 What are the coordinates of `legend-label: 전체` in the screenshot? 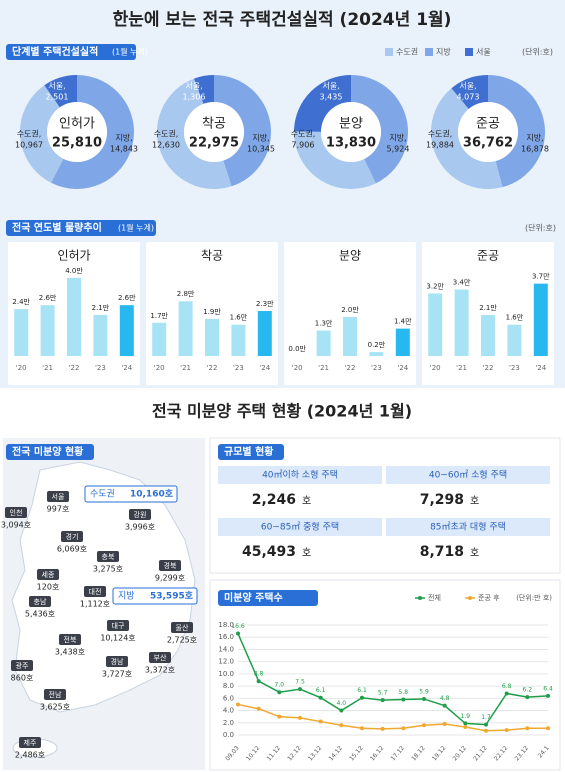 It's located at (434, 597).